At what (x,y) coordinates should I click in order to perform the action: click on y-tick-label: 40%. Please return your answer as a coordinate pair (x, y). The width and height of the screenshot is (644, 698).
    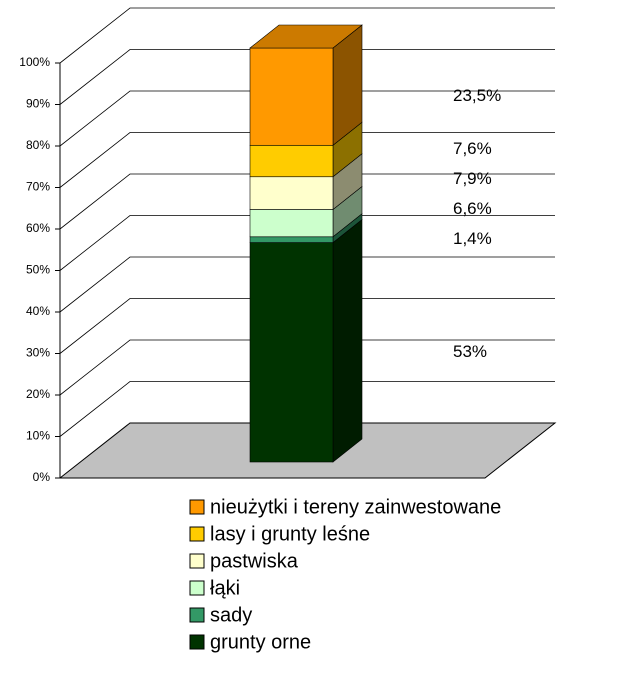
    Looking at the image, I should click on (38, 311).